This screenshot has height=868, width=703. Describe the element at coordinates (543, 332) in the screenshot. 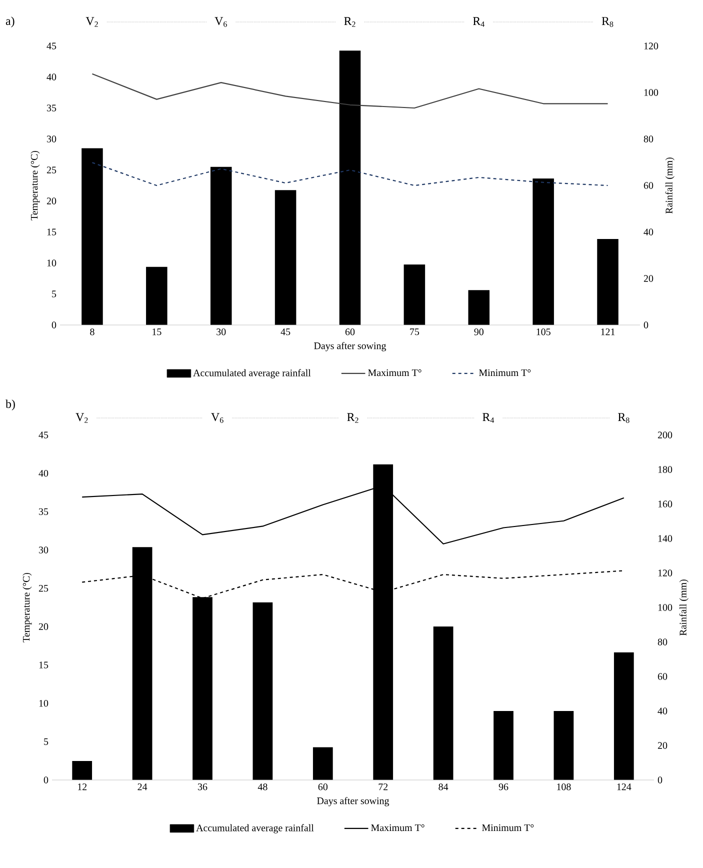

I see `x-tick-label: 105` at that location.